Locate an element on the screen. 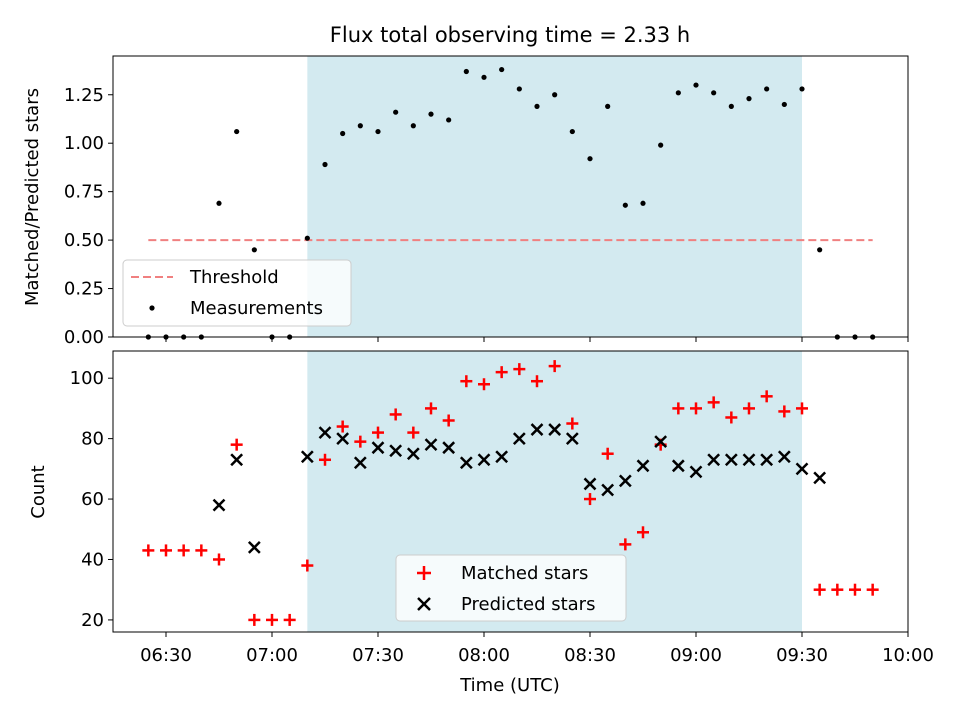 This screenshot has width=960, height=720. ratio-y-ticks: 0.00 0.25 0.50 0.75 1.00 1.25 is located at coordinates (88, 216).